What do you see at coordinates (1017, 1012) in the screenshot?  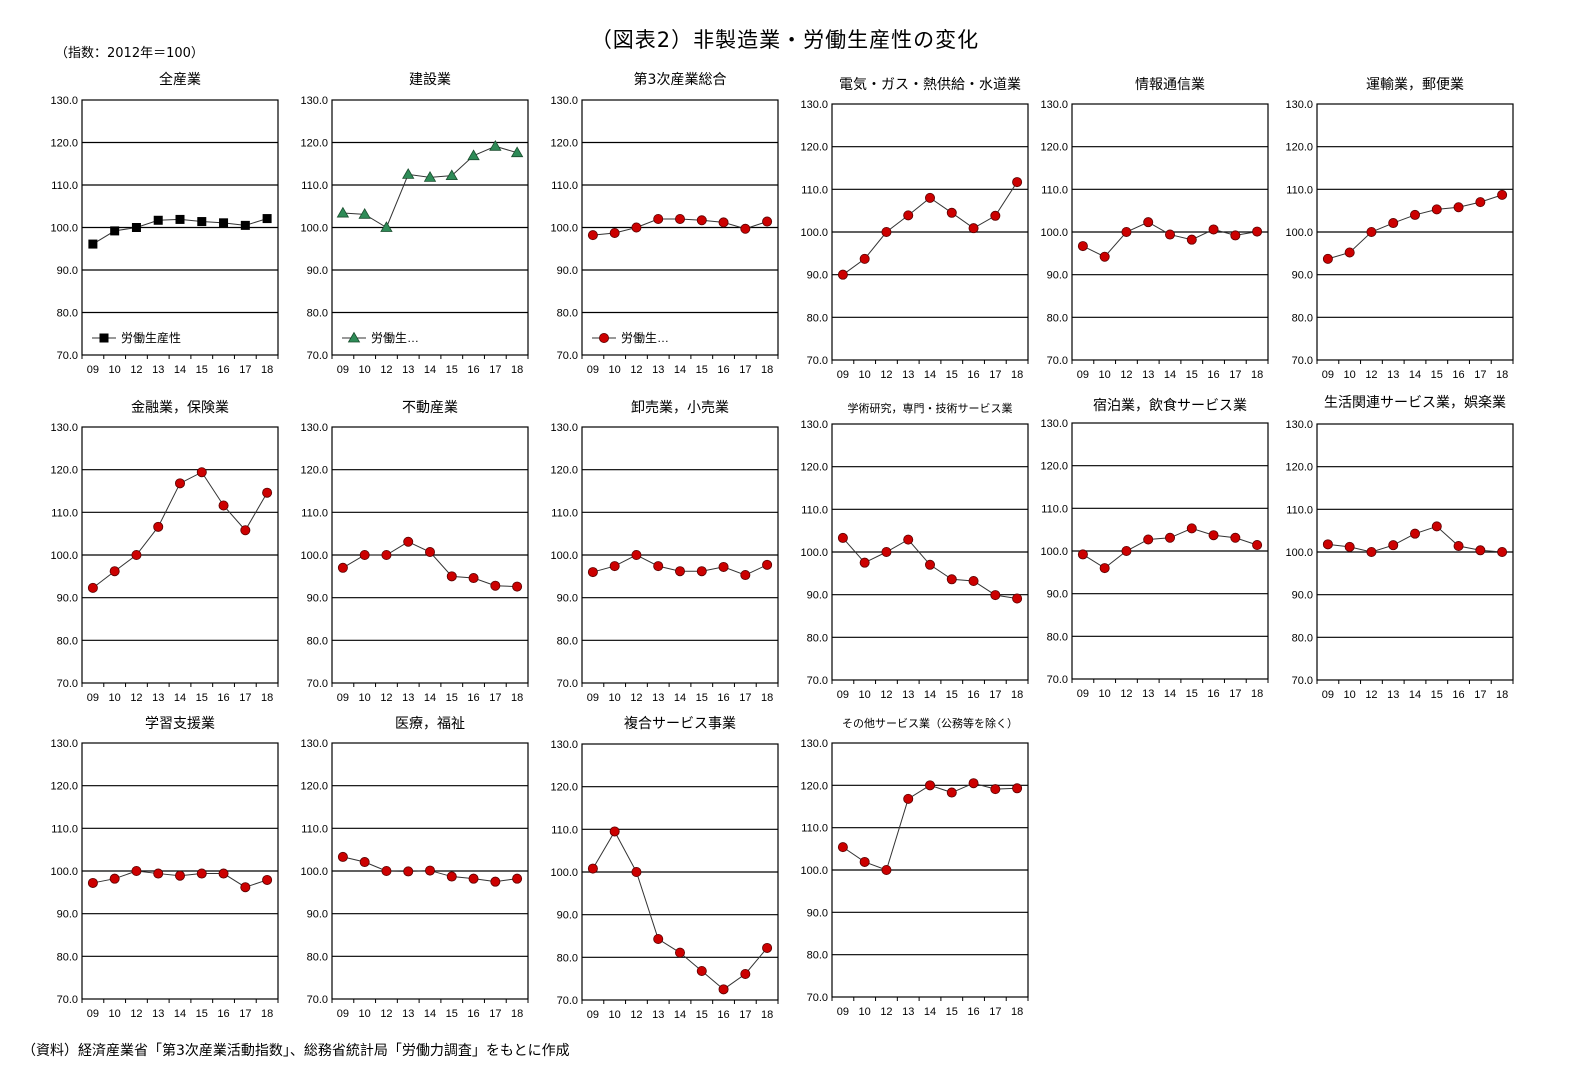 I see `x-tick-label: 18` at bounding box center [1017, 1012].